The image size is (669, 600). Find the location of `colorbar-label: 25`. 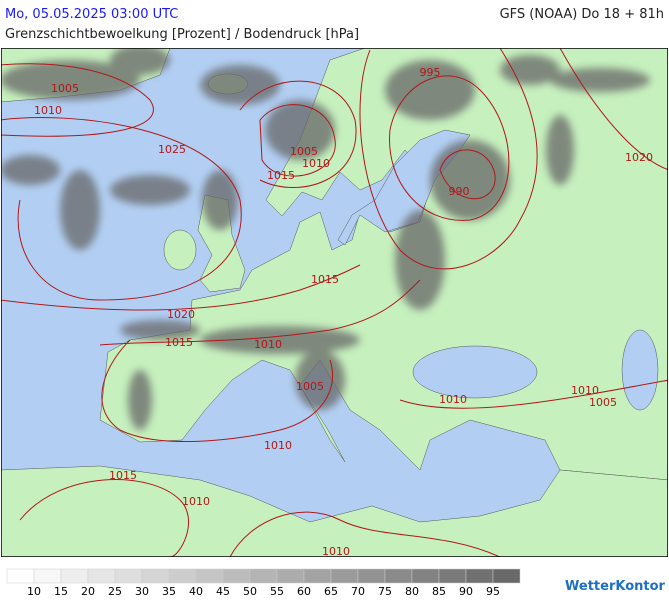

colorbar-label: 25 is located at coordinates (115, 591).